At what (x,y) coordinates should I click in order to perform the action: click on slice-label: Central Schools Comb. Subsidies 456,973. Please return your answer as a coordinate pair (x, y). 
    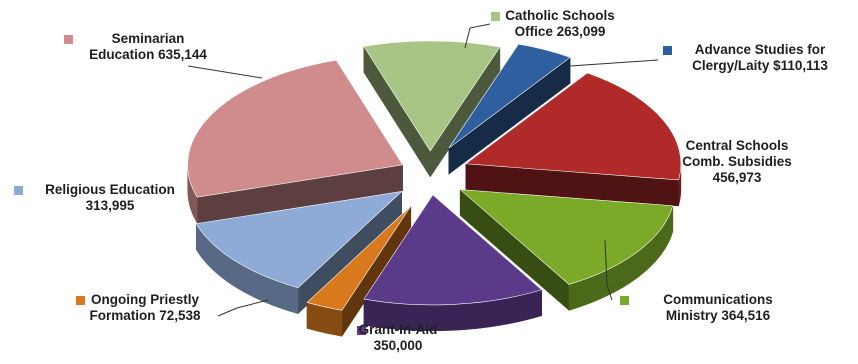
    Looking at the image, I should click on (737, 161).